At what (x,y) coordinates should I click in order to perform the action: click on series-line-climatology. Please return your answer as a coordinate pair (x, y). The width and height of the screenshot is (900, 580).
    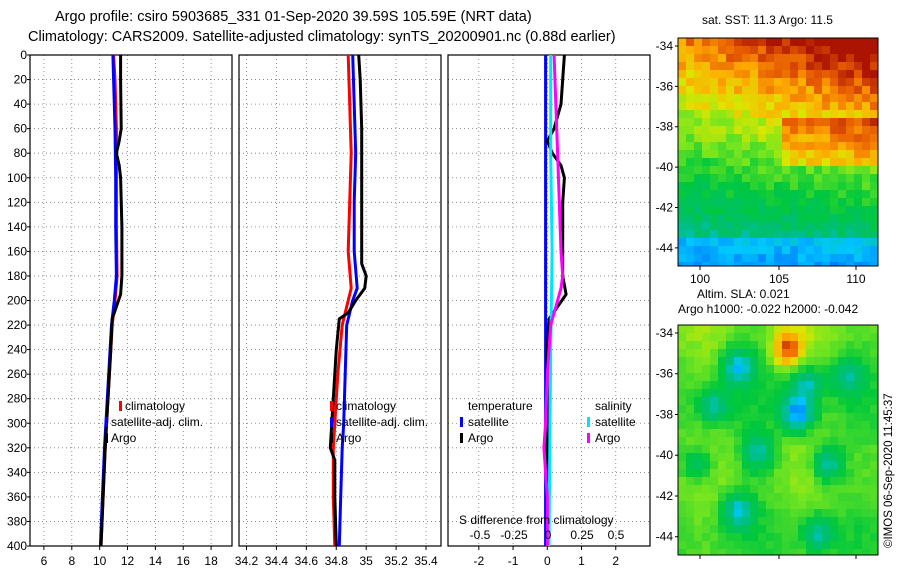
    Looking at the image, I should click on (342, 300).